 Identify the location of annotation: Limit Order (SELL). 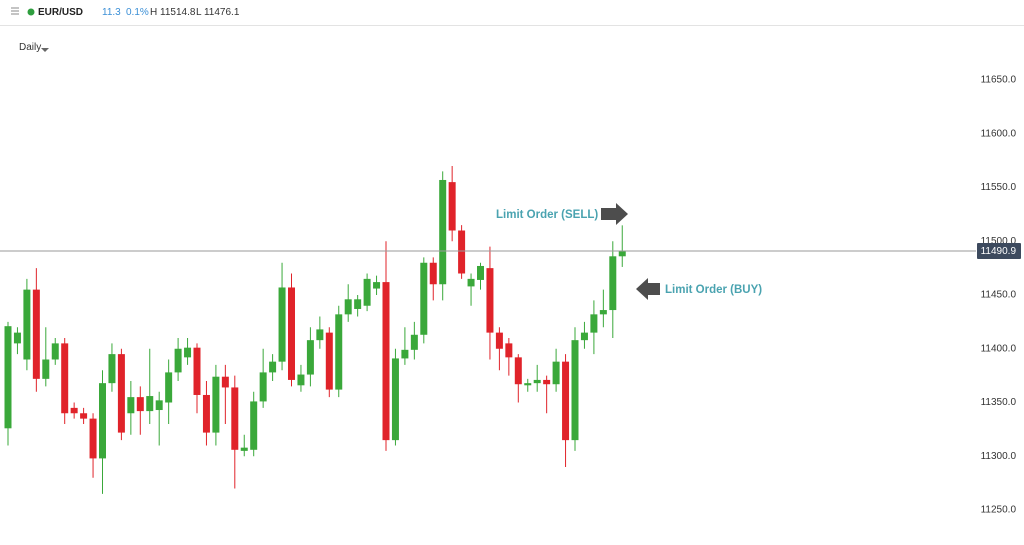
(547, 215).